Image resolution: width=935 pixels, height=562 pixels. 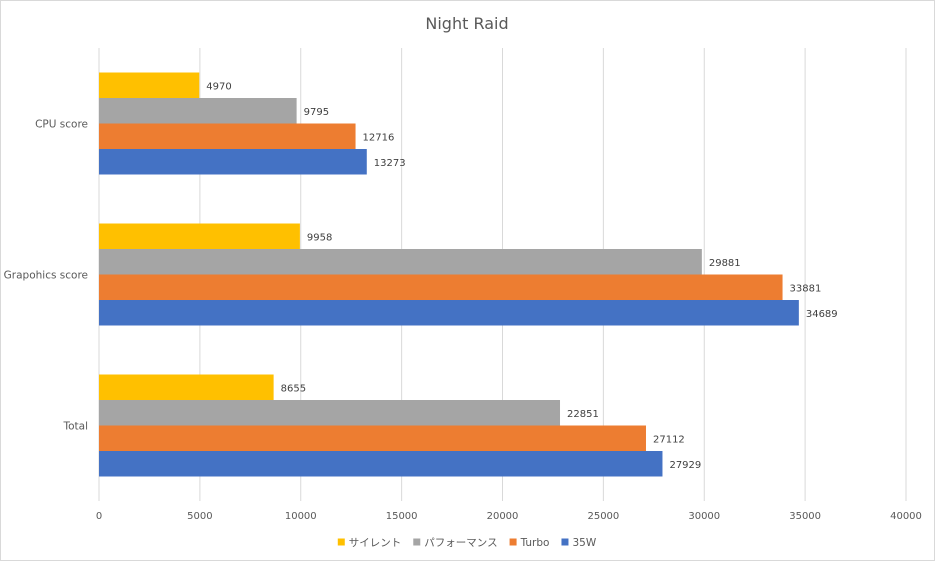 I want to click on legend: サイレント パフォーマンス Turbo 35W, so click(x=467, y=543).